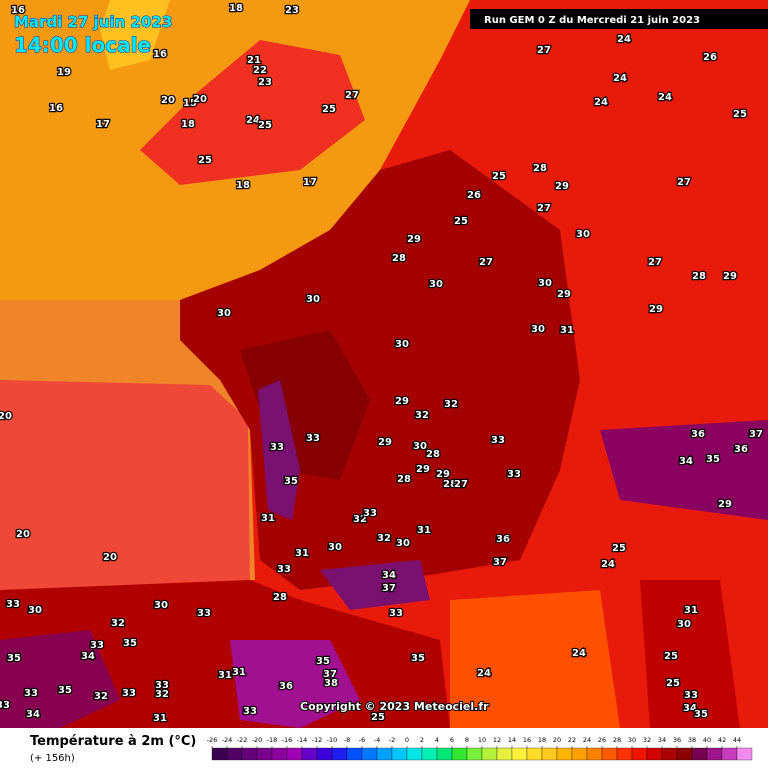 The width and height of the screenshot is (768, 768). What do you see at coordinates (527, 740) in the screenshot?
I see `legend-tick-label: 16` at bounding box center [527, 740].